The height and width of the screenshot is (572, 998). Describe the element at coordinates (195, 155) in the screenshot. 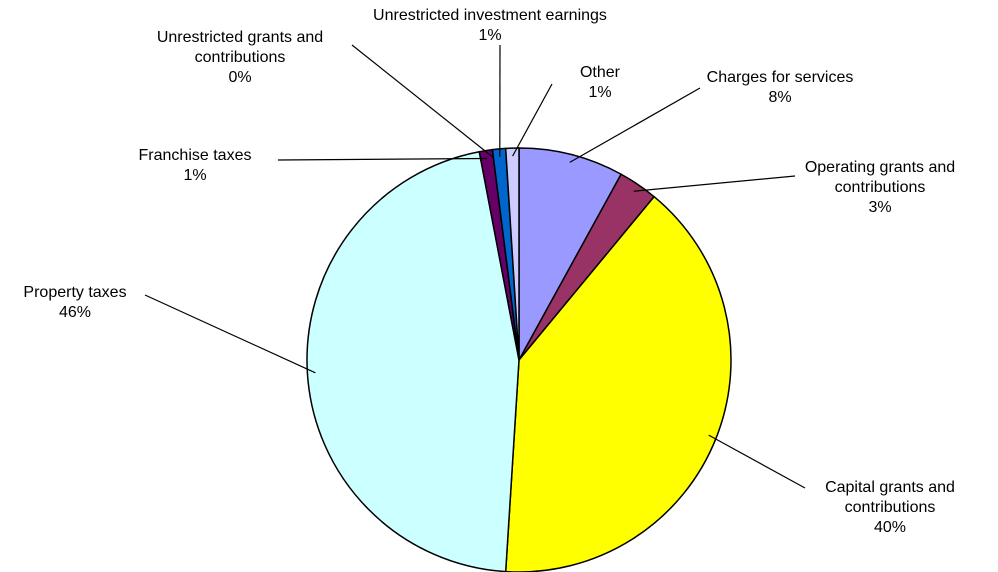

I see `slice-name: Franchise taxes` at that location.